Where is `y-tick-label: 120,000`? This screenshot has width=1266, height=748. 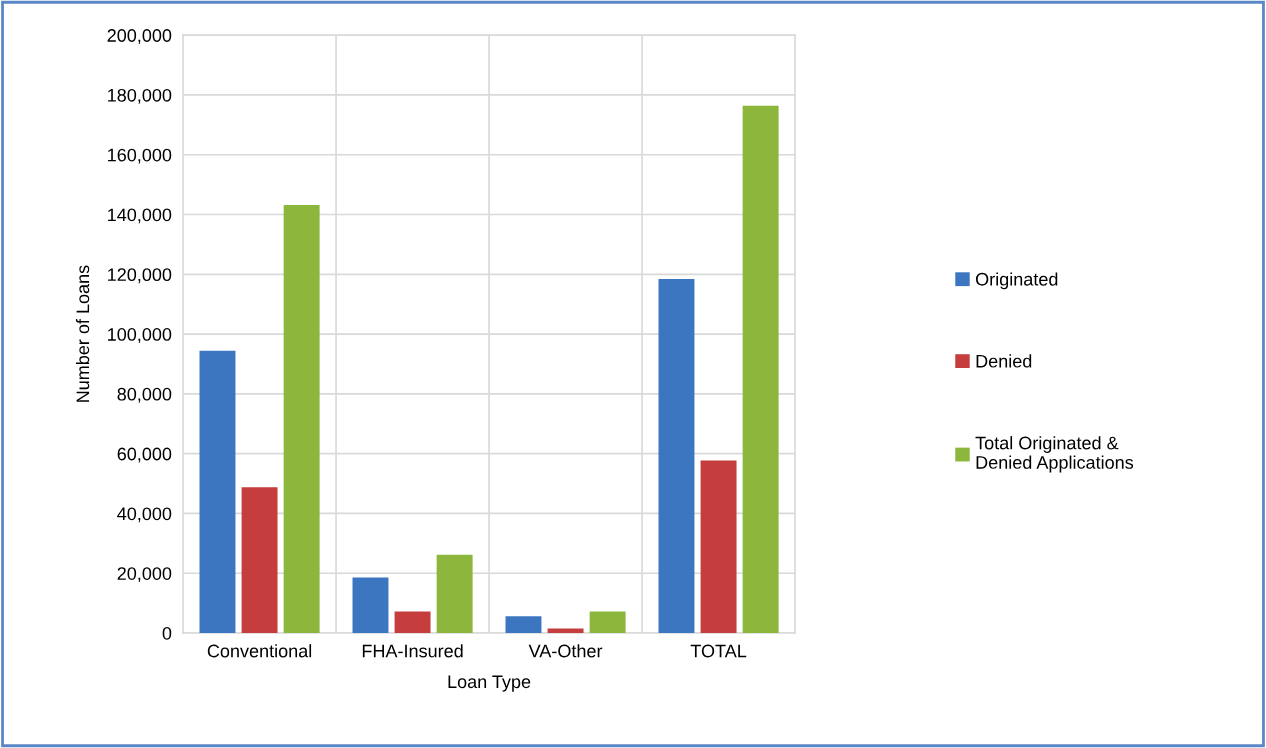 y-tick-label: 120,000 is located at coordinates (140, 276).